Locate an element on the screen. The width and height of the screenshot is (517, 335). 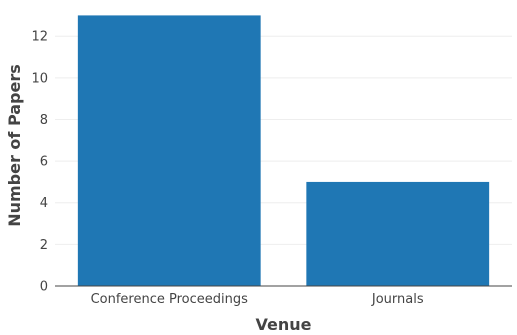
y-tick-label: 8 is located at coordinates (44, 120).